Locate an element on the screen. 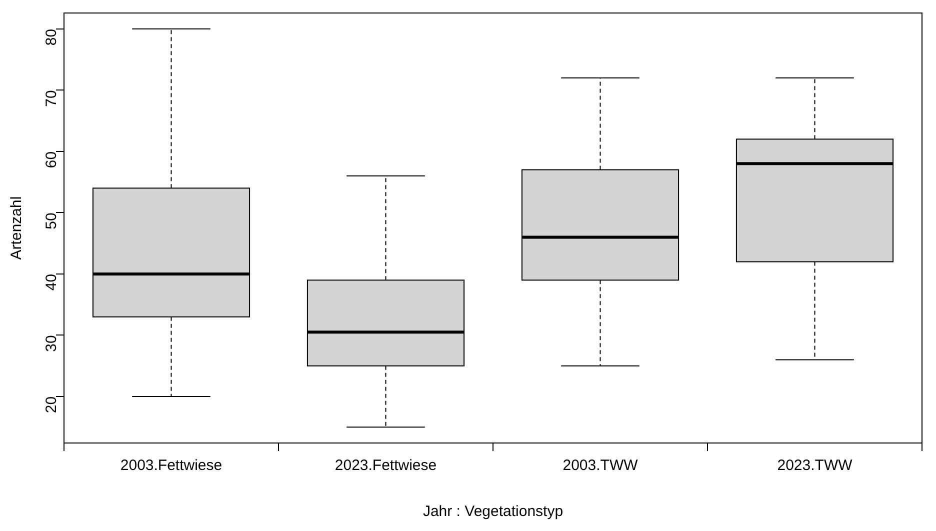  x-tick-label: 2003.Fettwiese is located at coordinates (171, 465).